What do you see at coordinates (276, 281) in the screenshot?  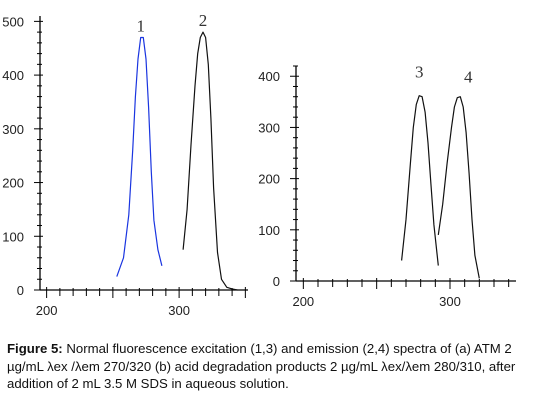 I see `panel-b-y-tick-label: 0` at bounding box center [276, 281].